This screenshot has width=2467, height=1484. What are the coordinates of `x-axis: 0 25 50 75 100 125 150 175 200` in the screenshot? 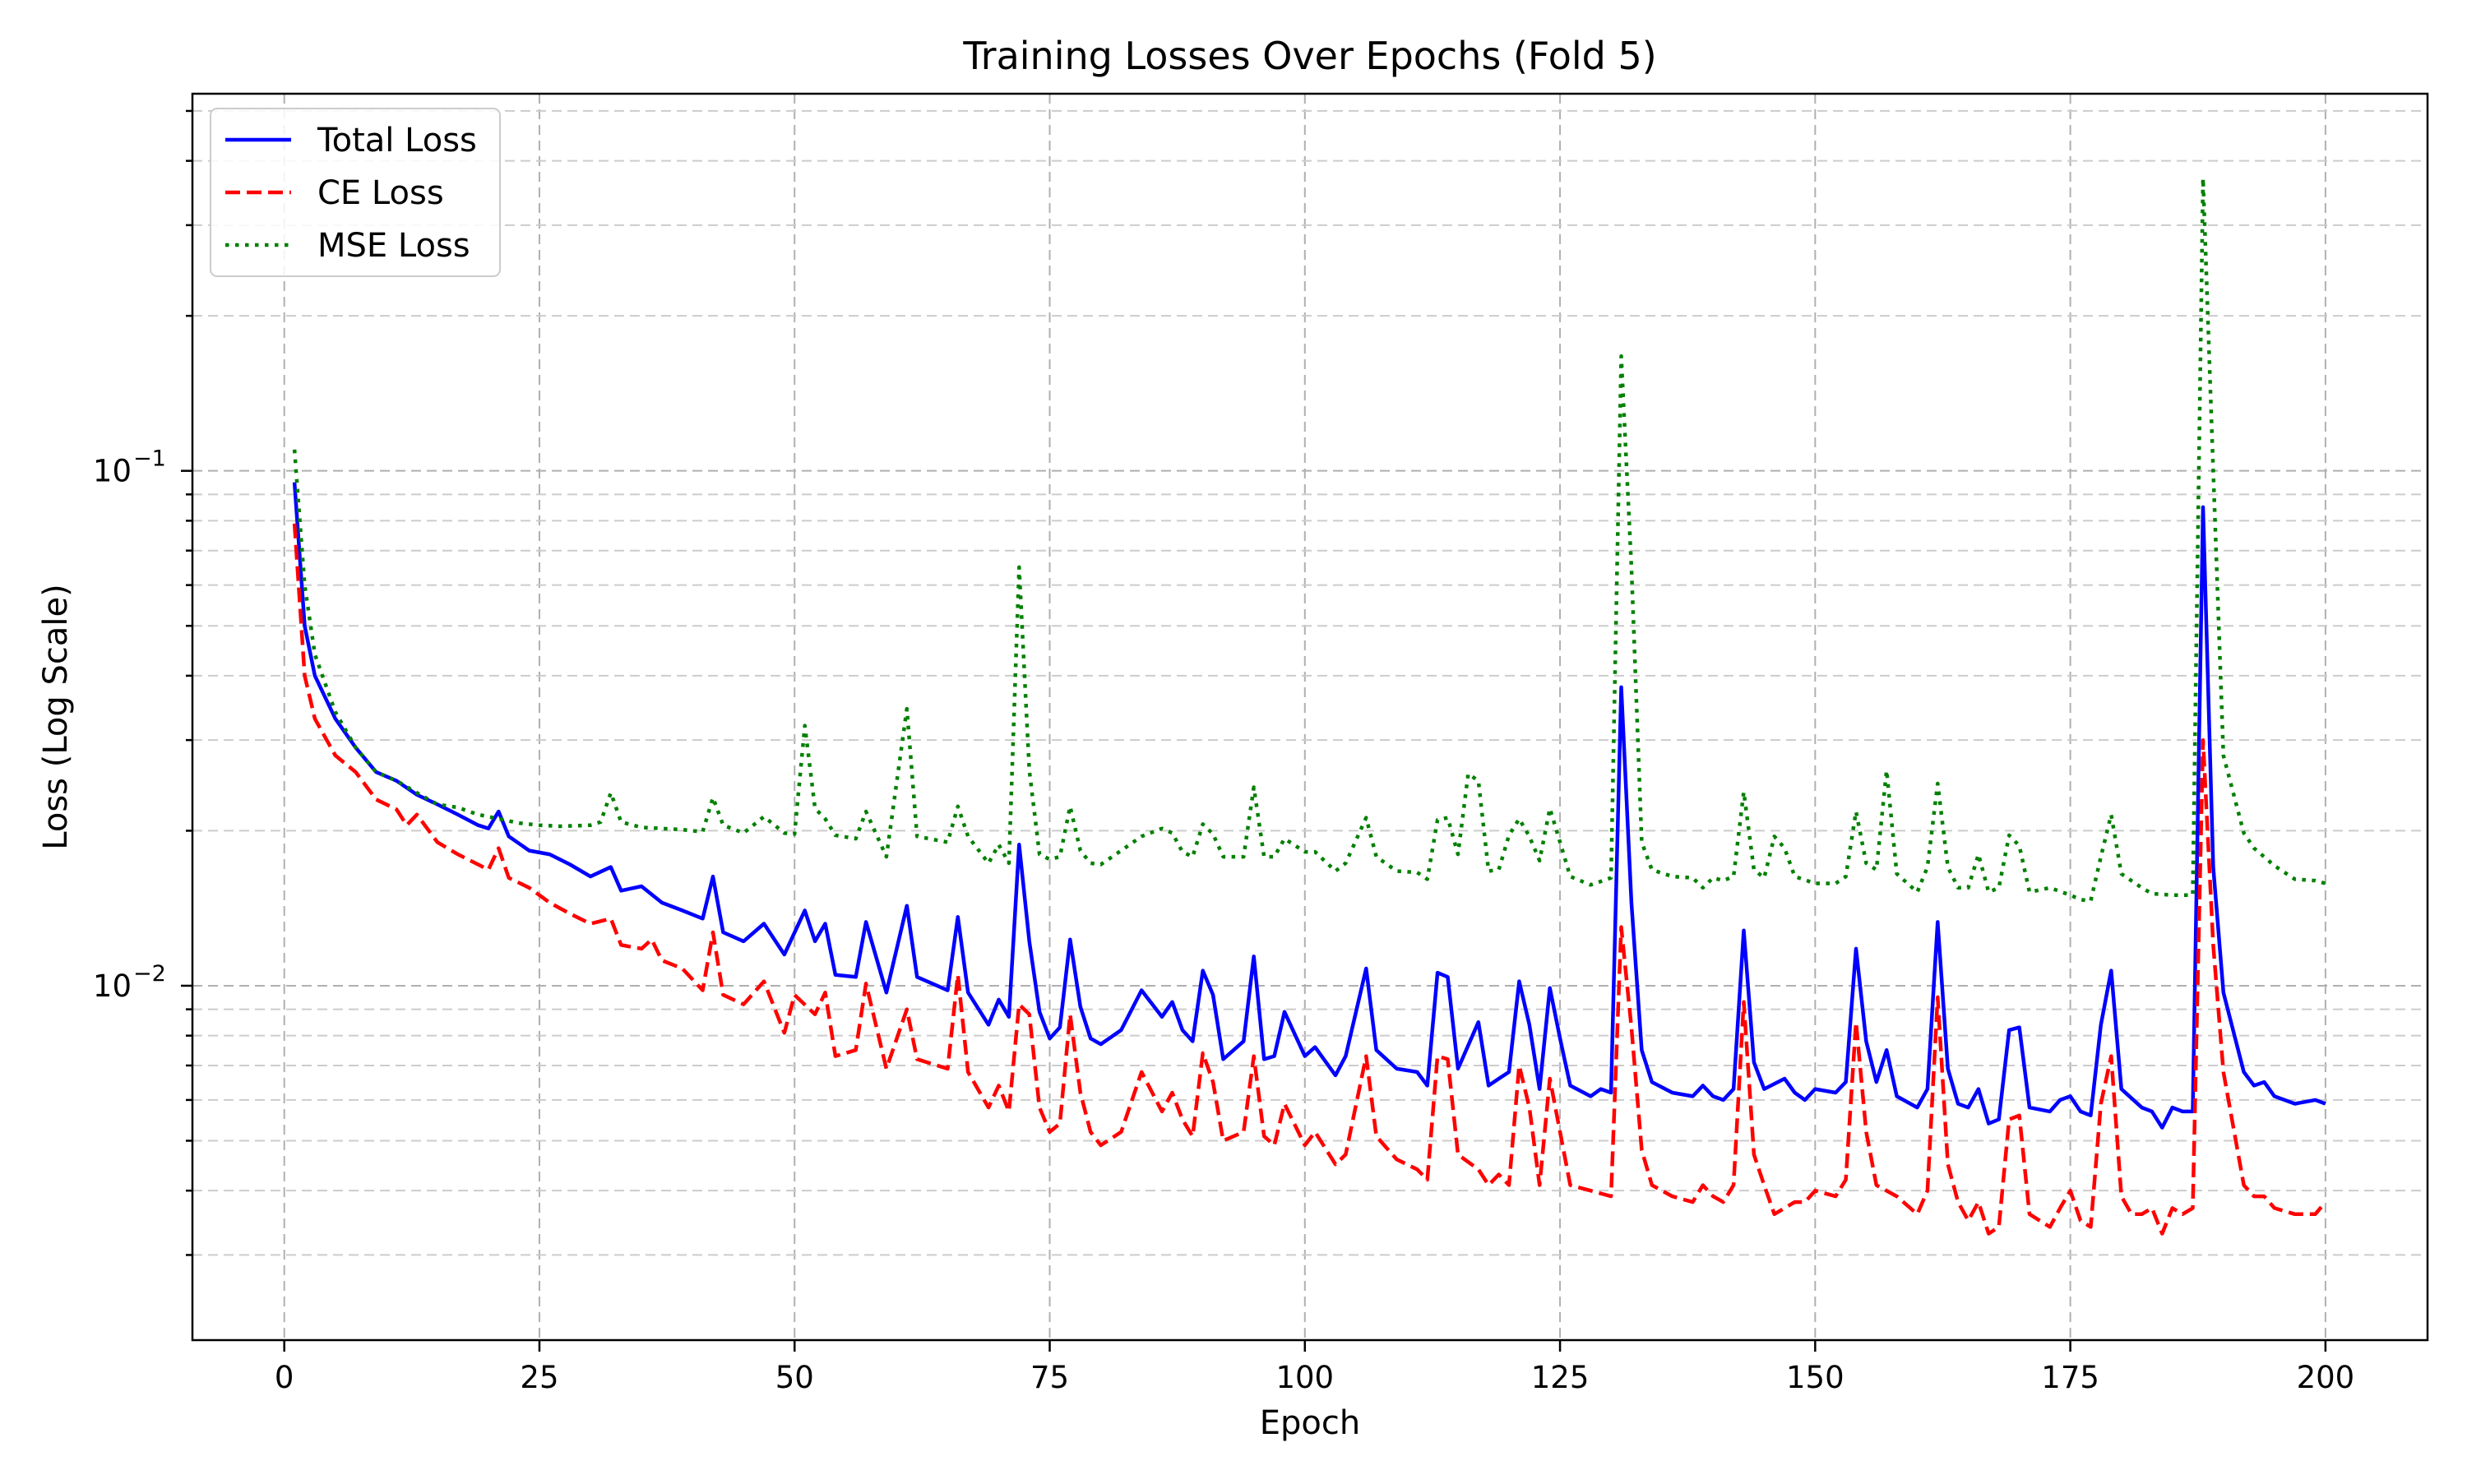 It's located at (1314, 1368).